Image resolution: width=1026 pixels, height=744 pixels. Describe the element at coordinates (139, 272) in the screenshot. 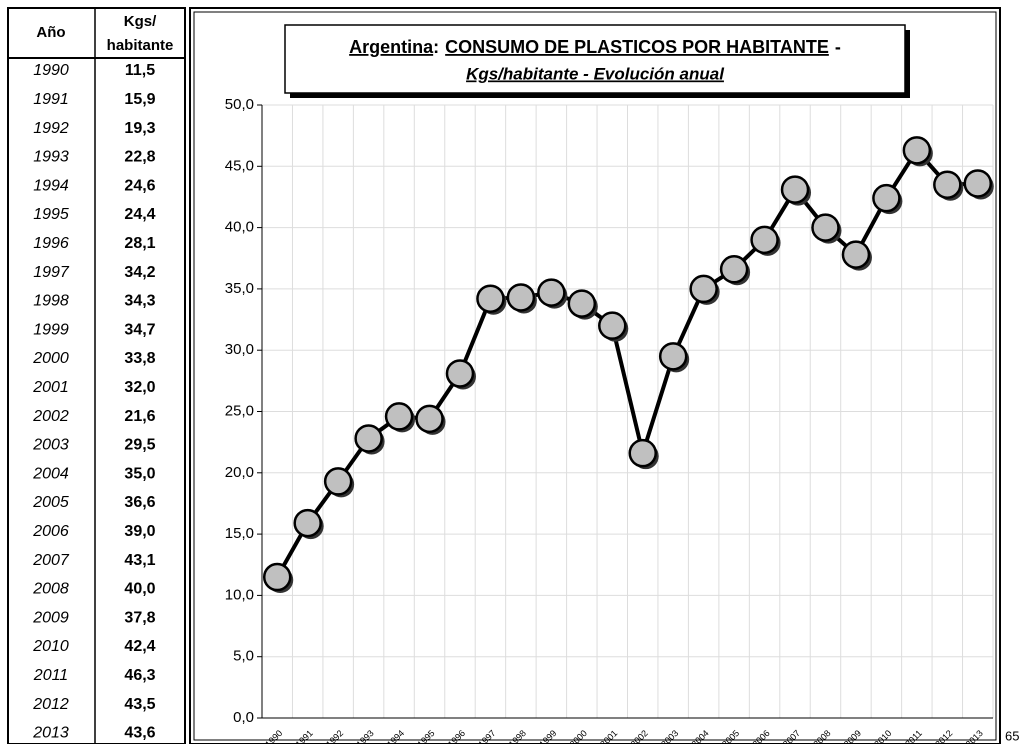

I see `table-value: 34,2` at that location.